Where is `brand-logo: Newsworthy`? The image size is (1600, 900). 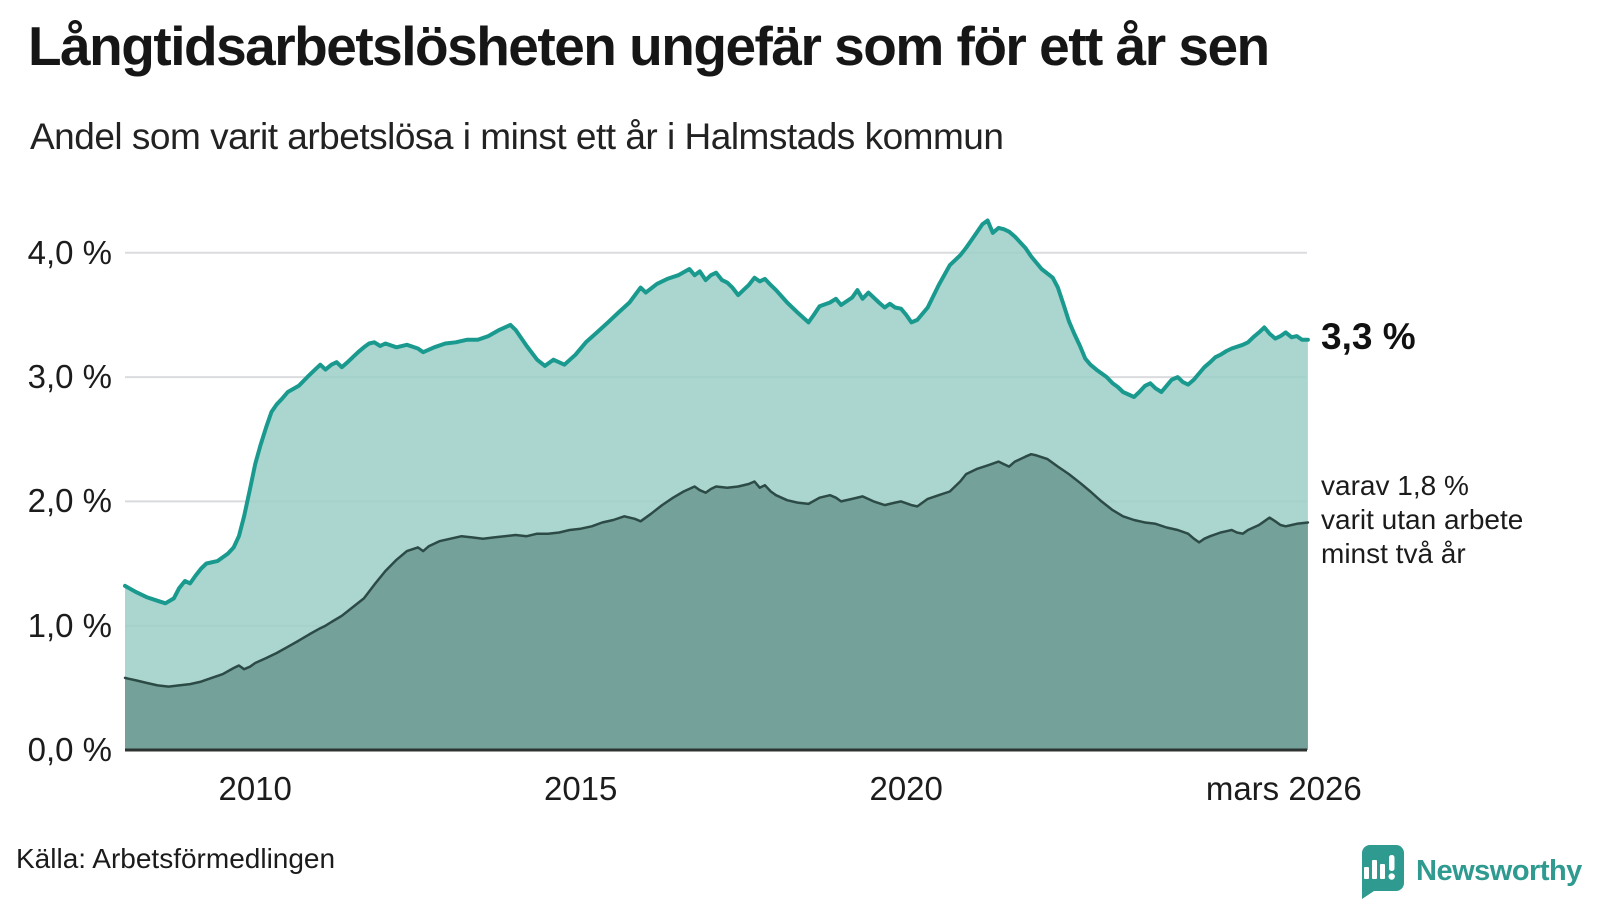 brand-logo: Newsworthy is located at coordinates (1467, 871).